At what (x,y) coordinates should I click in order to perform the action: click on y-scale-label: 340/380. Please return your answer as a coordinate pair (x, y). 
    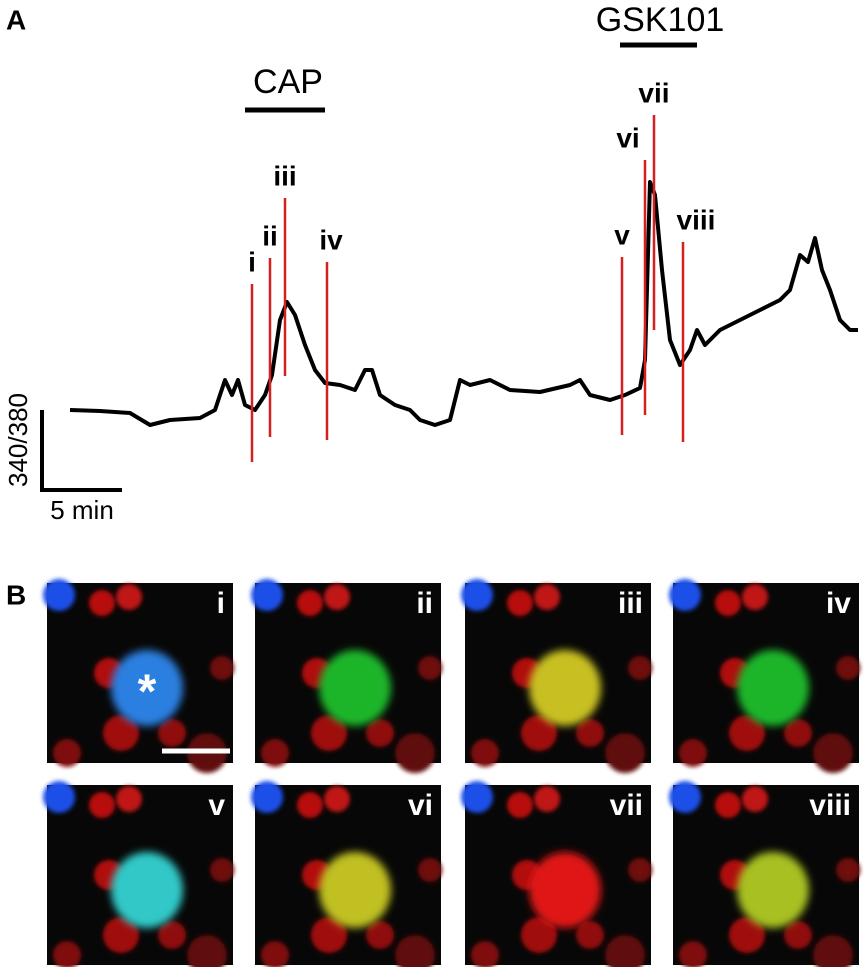
    Looking at the image, I should click on (18, 440).